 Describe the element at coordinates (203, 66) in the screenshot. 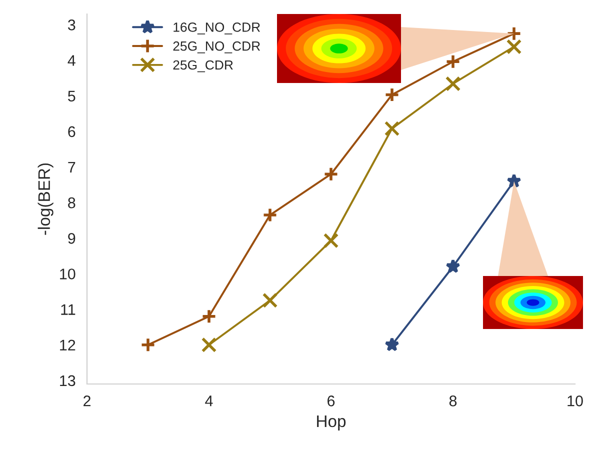

I see `legend-label: 25G_CDR` at that location.